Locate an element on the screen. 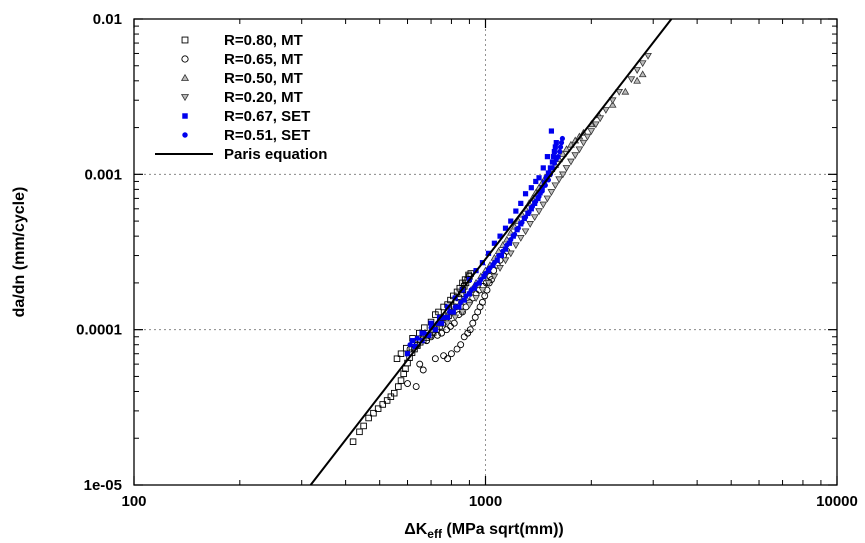 The height and width of the screenshot is (543, 865). legend-label: R=0.51, SET is located at coordinates (267, 135).